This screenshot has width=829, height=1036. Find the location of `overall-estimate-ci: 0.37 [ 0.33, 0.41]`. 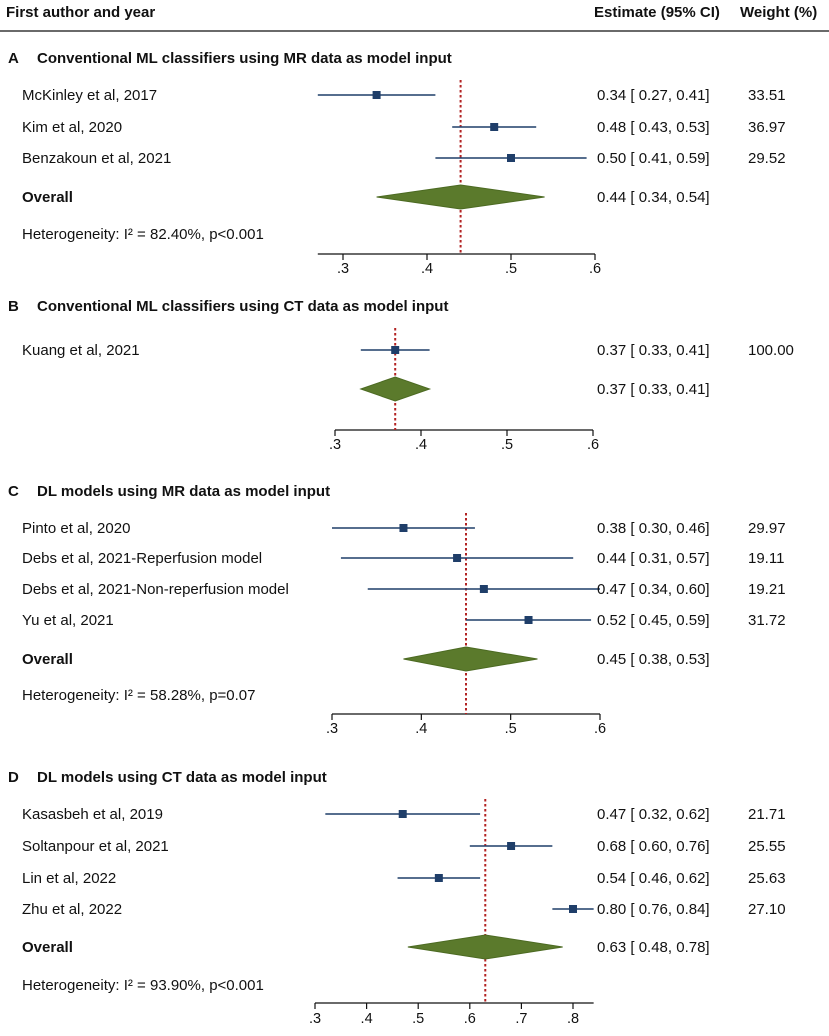

overall-estimate-ci: 0.37 [ 0.33, 0.41] is located at coordinates (653, 389).